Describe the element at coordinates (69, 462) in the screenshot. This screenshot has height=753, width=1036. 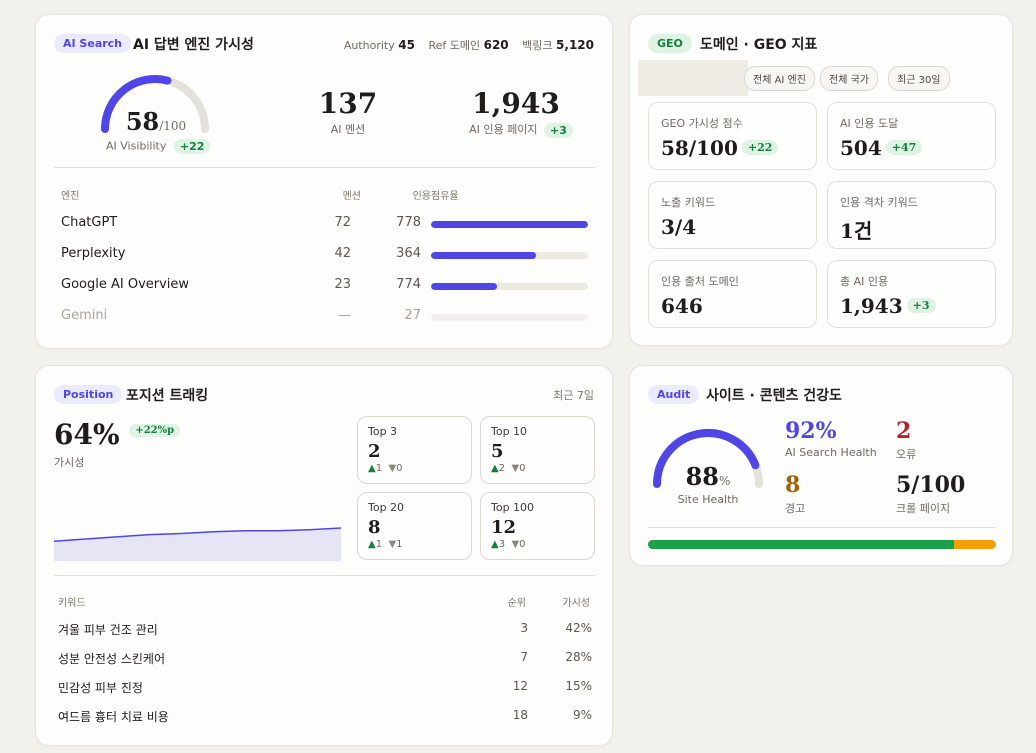
I see `position-visibility-label: 가시성` at that location.